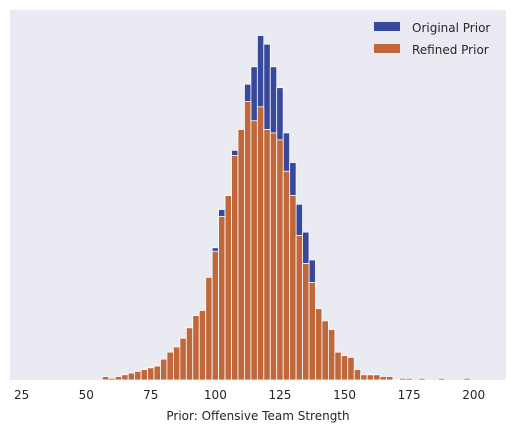  Describe the element at coordinates (451, 28) in the screenshot. I see `legend-label-original-prior: Original Prior` at that location.